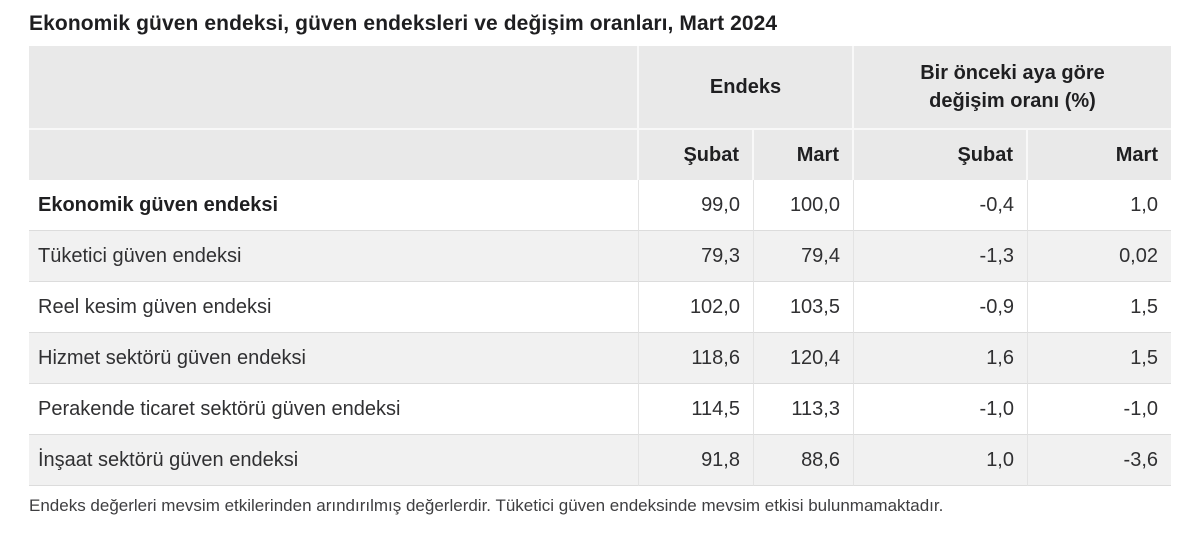 The height and width of the screenshot is (544, 1200). I want to click on table-cell: -1,3, so click(941, 256).